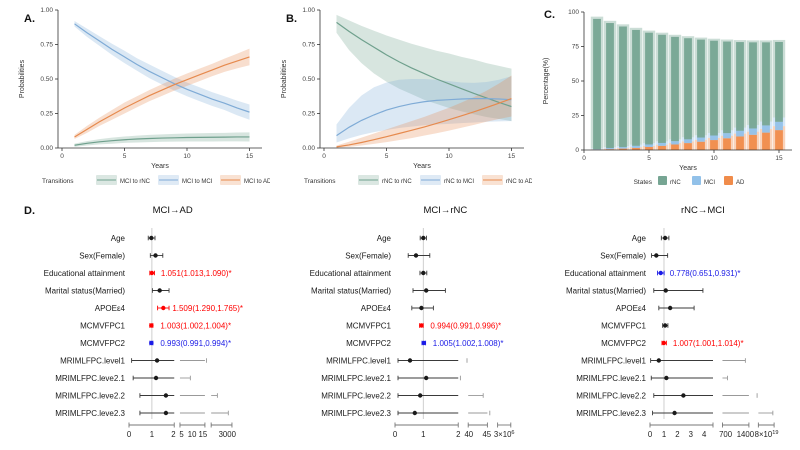 The image size is (800, 450). I want to click on svg-text: 3×10⁶, so click(504, 434).